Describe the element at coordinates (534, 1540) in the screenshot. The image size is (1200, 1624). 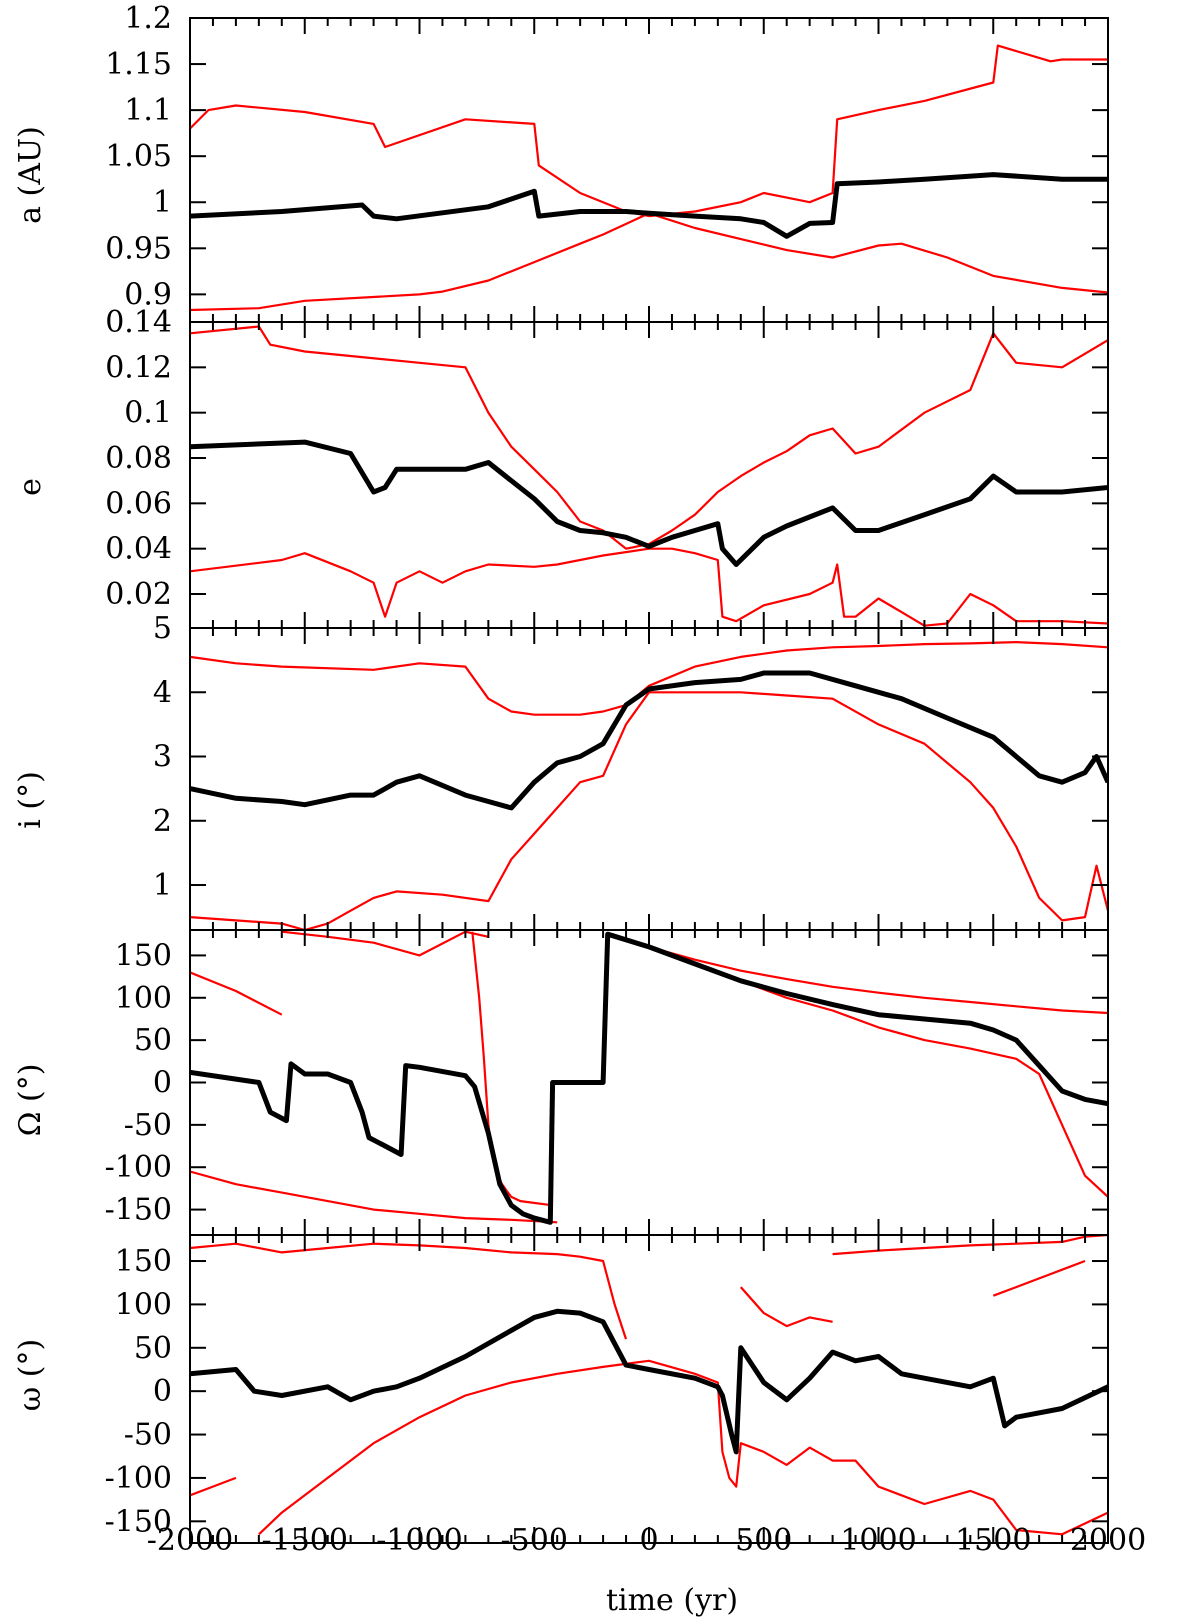
I see `x-tick-label: -500` at that location.